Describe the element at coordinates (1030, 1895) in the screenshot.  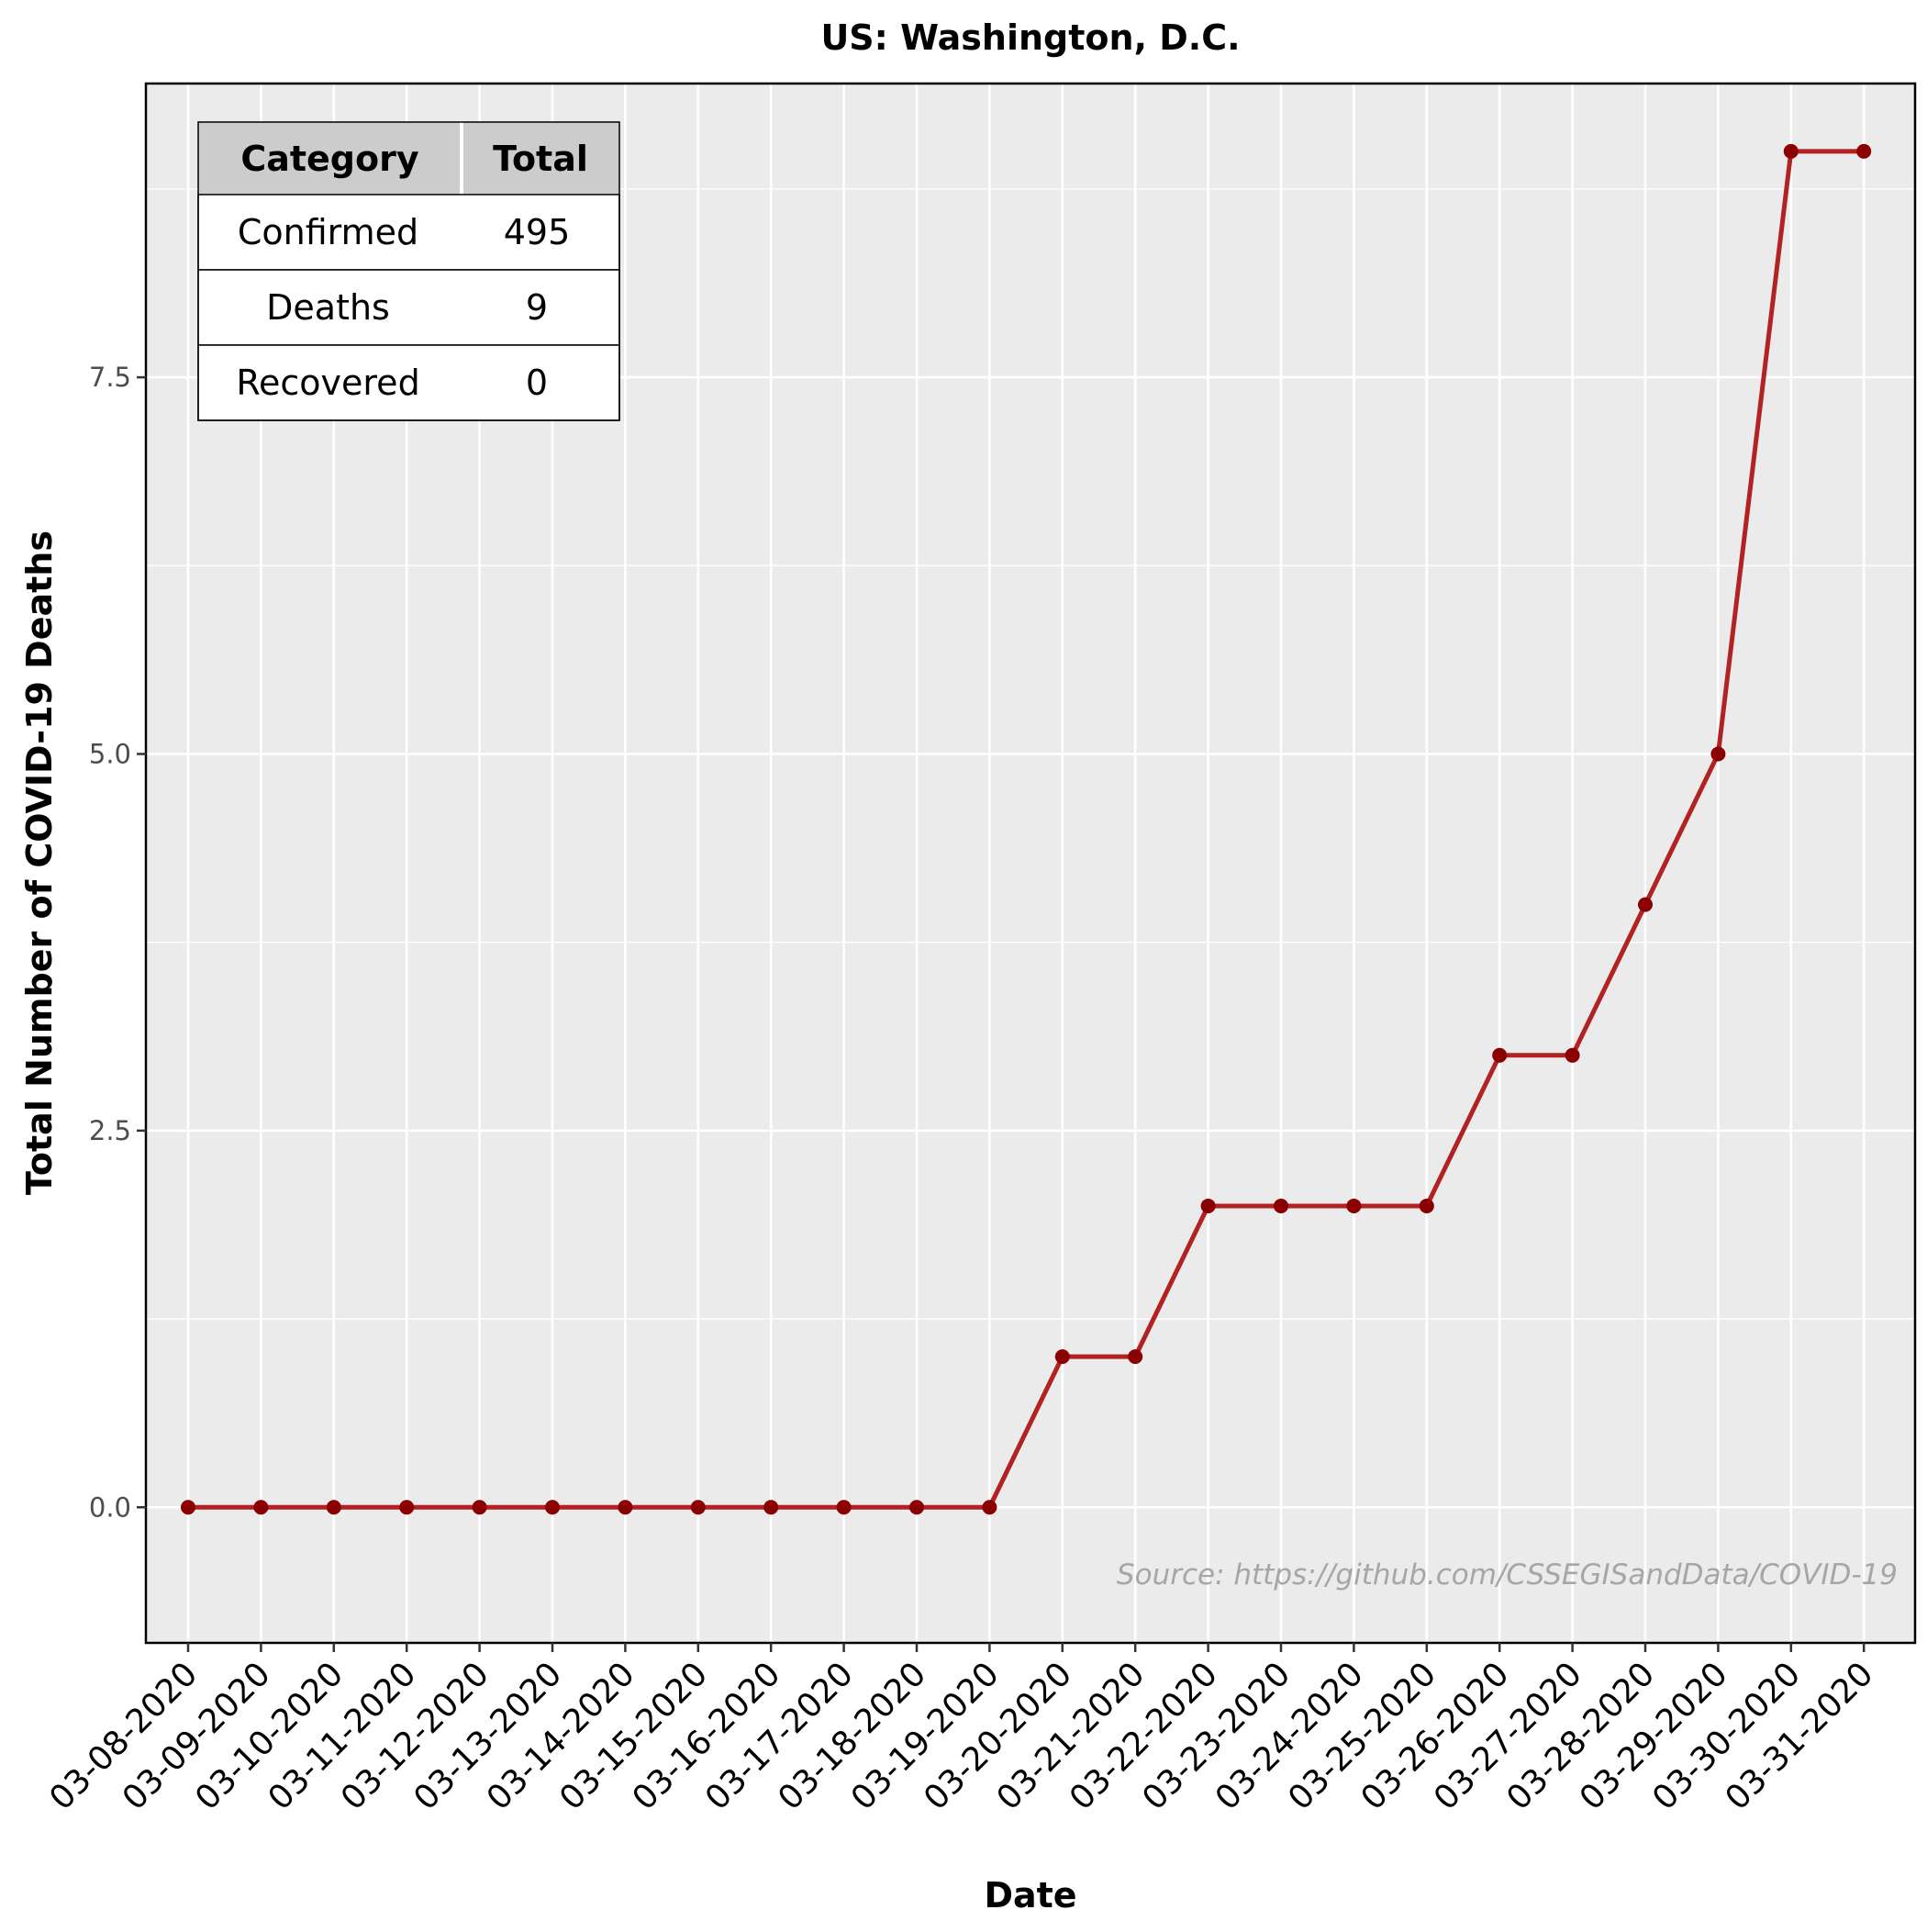
I see `x-axis-title: Date` at that location.